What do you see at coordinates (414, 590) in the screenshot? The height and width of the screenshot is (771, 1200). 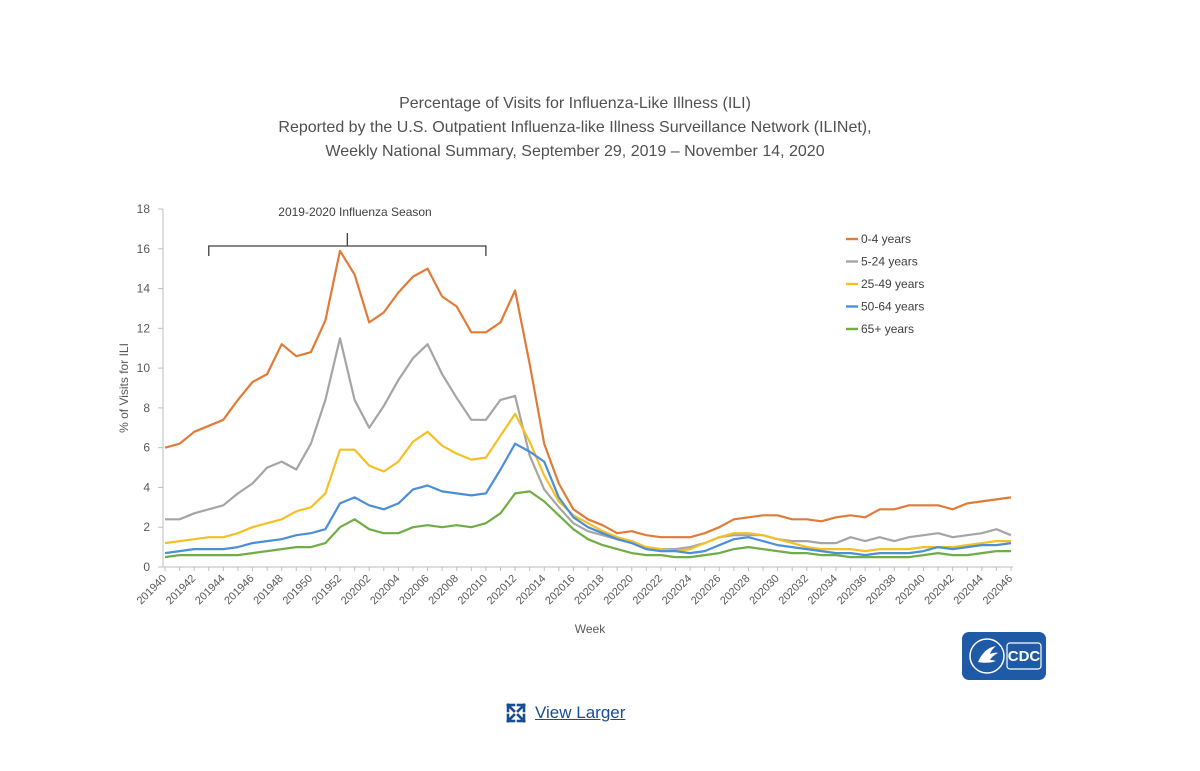 I see `x-tick-label: 202006` at bounding box center [414, 590].